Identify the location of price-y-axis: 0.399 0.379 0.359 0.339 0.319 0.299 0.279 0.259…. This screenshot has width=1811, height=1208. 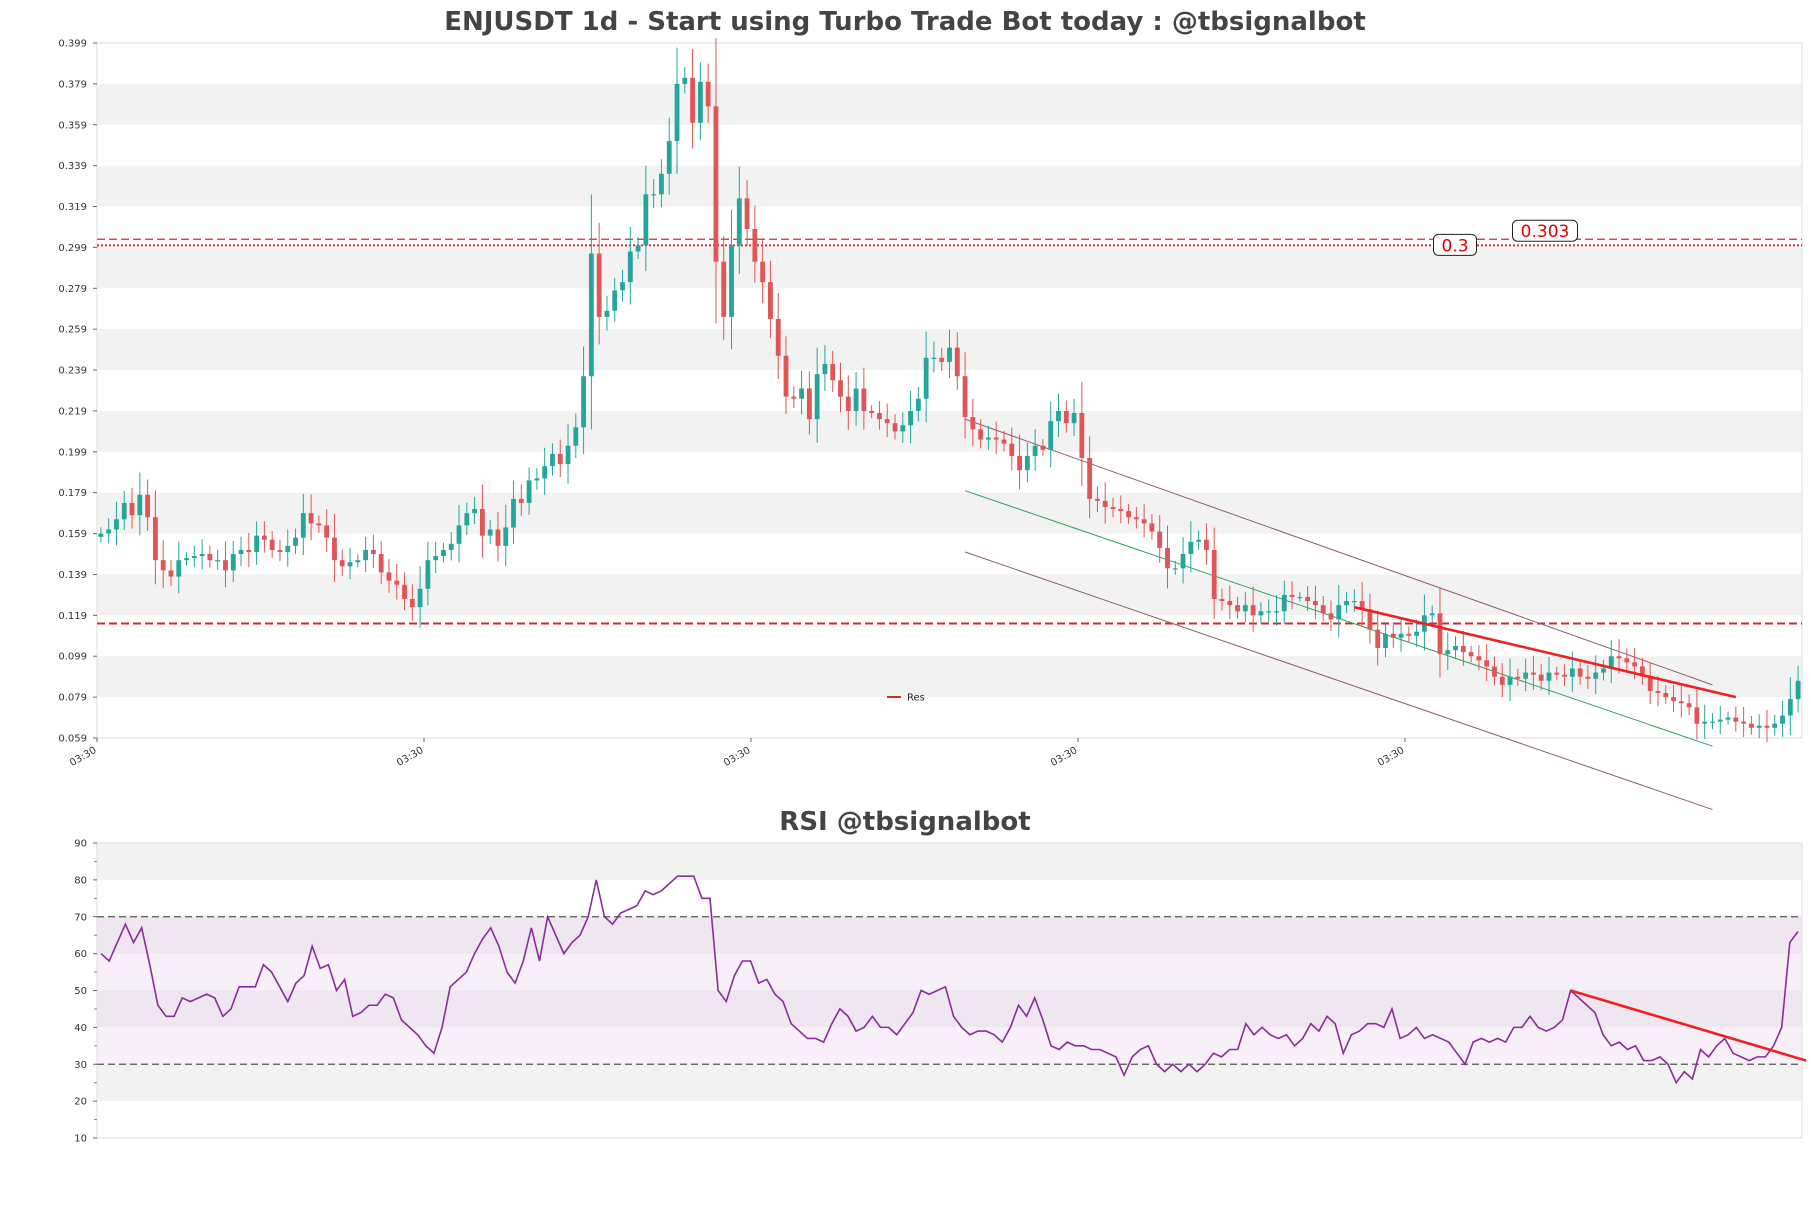
(77, 392).